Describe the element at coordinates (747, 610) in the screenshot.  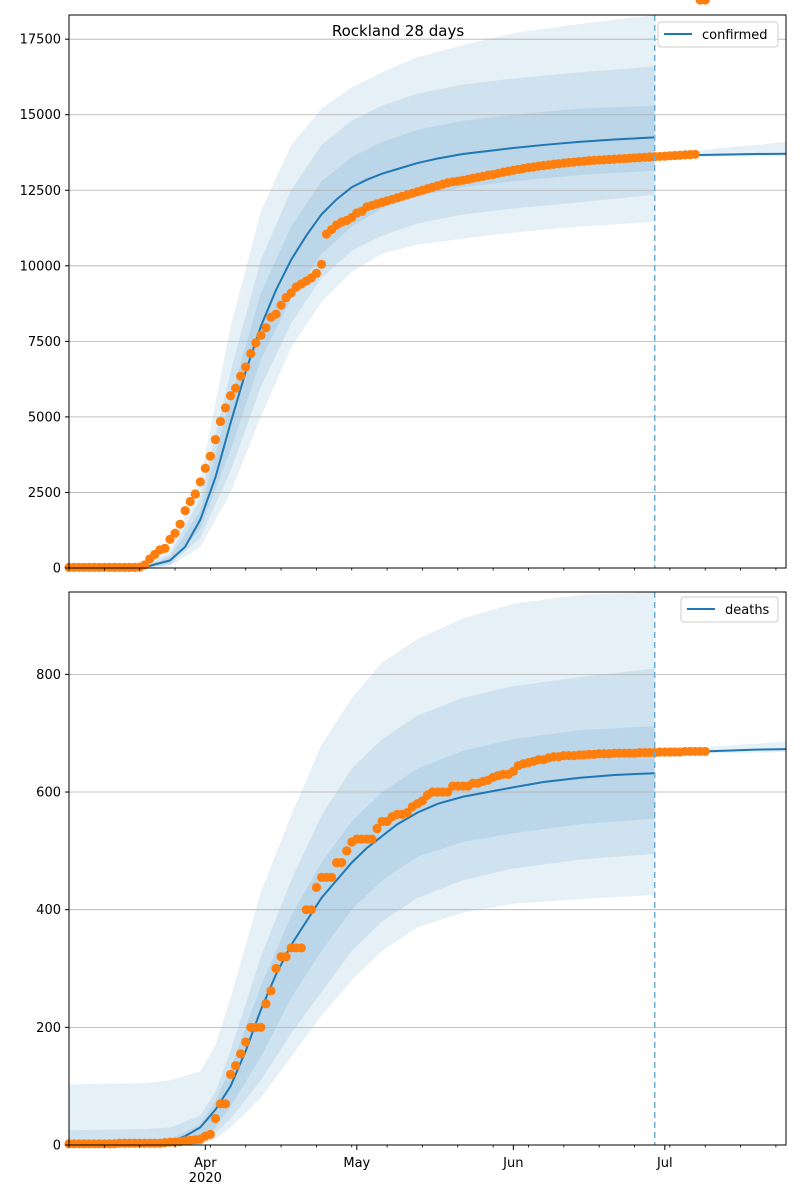
I see `deaths-legend-label: deaths` at that location.